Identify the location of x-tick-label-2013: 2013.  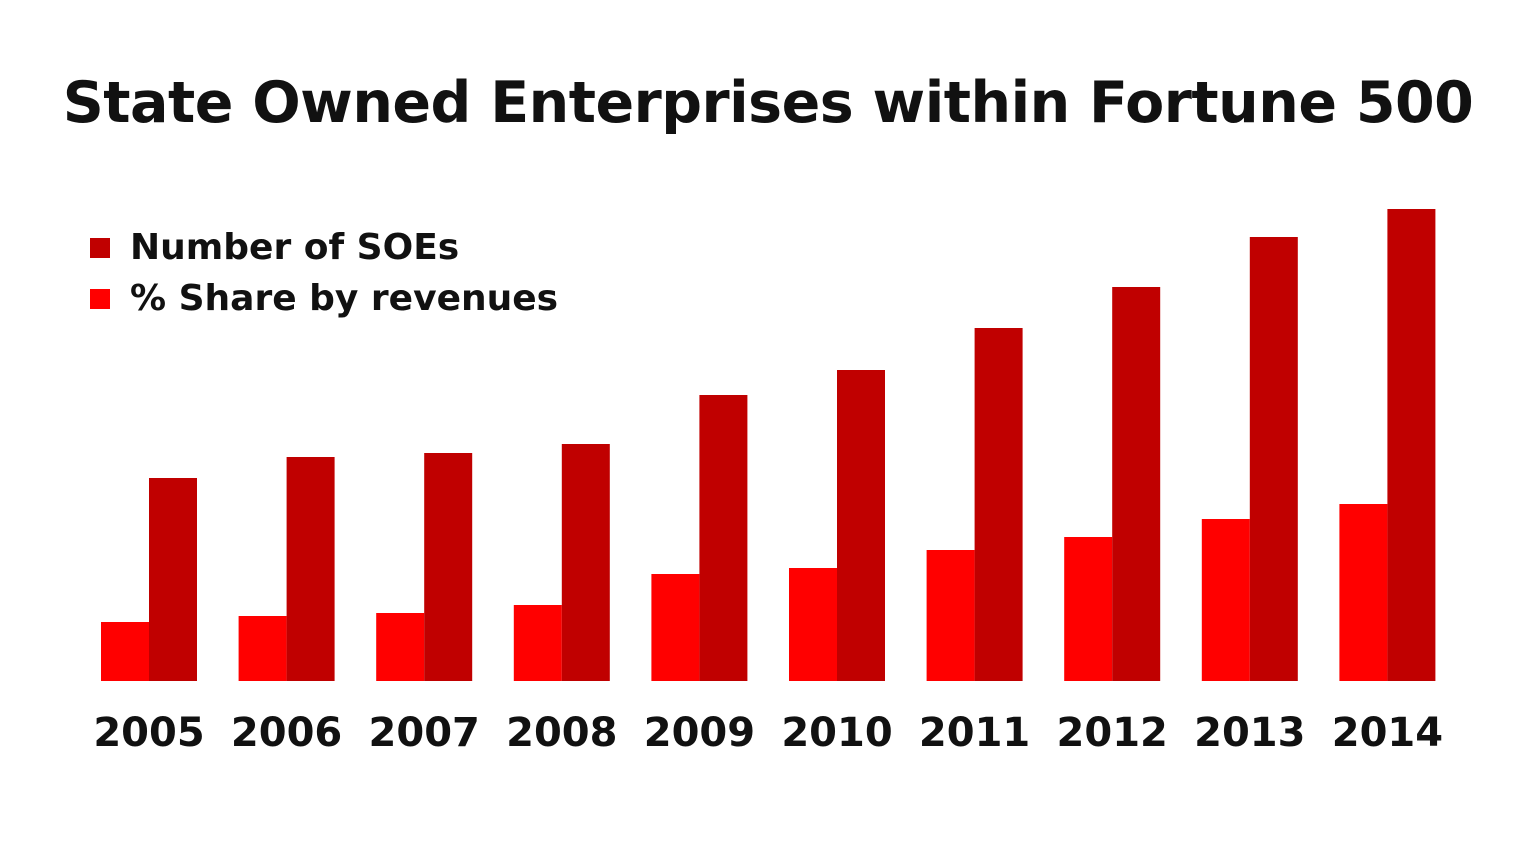
(1249, 733).